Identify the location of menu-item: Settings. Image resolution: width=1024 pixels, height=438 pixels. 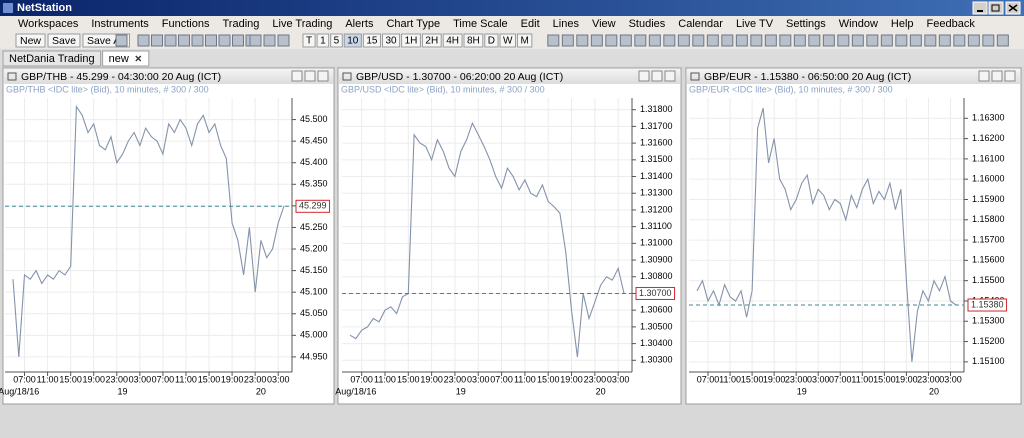
(806, 24).